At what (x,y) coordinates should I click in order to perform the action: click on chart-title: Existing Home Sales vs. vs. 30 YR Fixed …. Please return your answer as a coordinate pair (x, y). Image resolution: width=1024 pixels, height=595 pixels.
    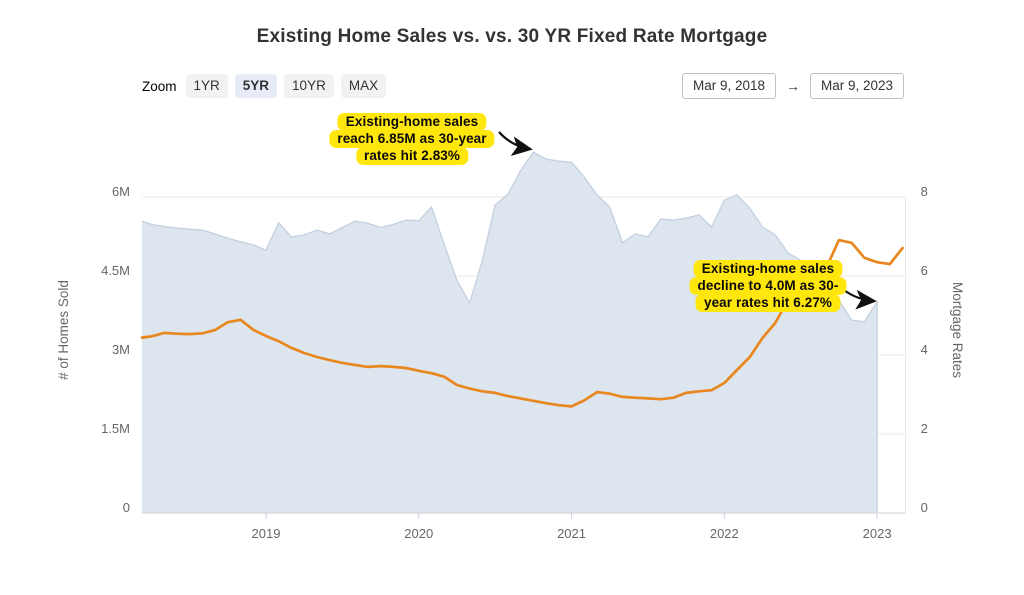
    Looking at the image, I should click on (512, 36).